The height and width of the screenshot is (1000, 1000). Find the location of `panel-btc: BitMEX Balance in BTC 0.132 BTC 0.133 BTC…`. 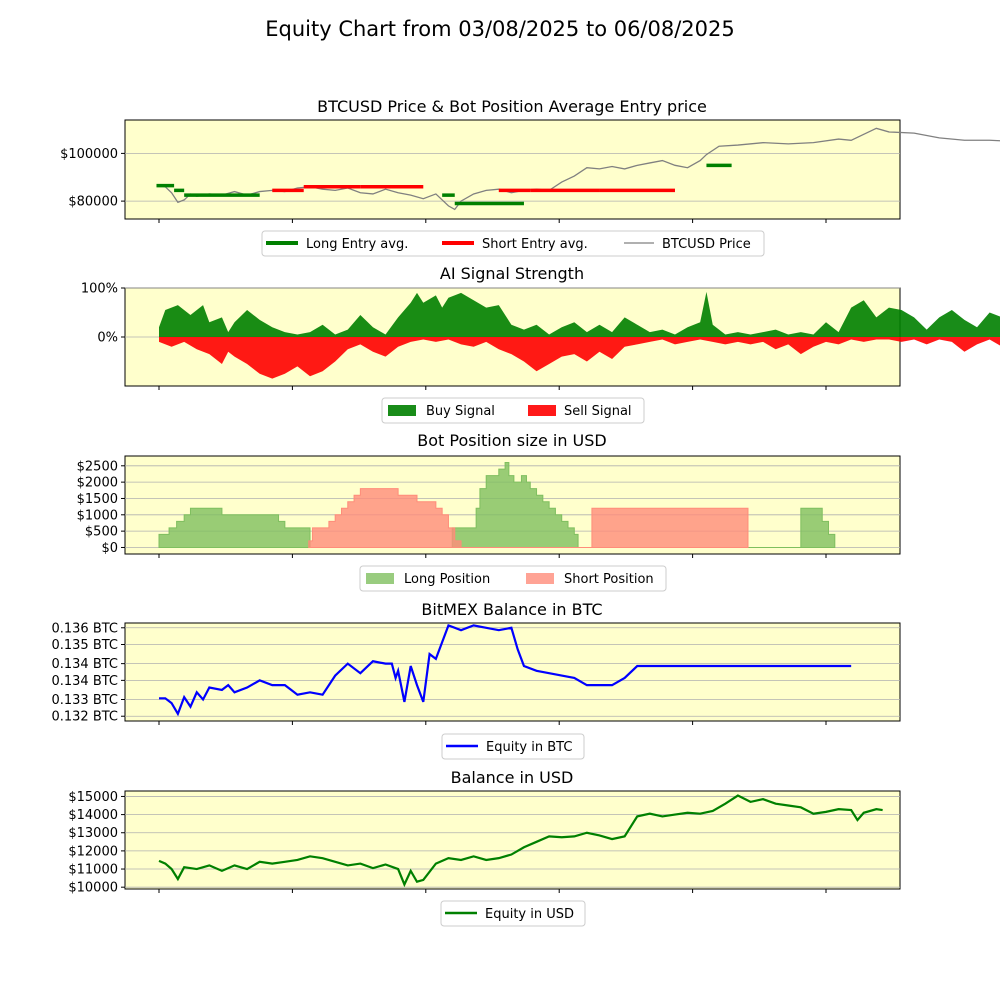

panel-btc: BitMEX Balance in BTC 0.132 BTC 0.133 BTC… is located at coordinates (476, 662).